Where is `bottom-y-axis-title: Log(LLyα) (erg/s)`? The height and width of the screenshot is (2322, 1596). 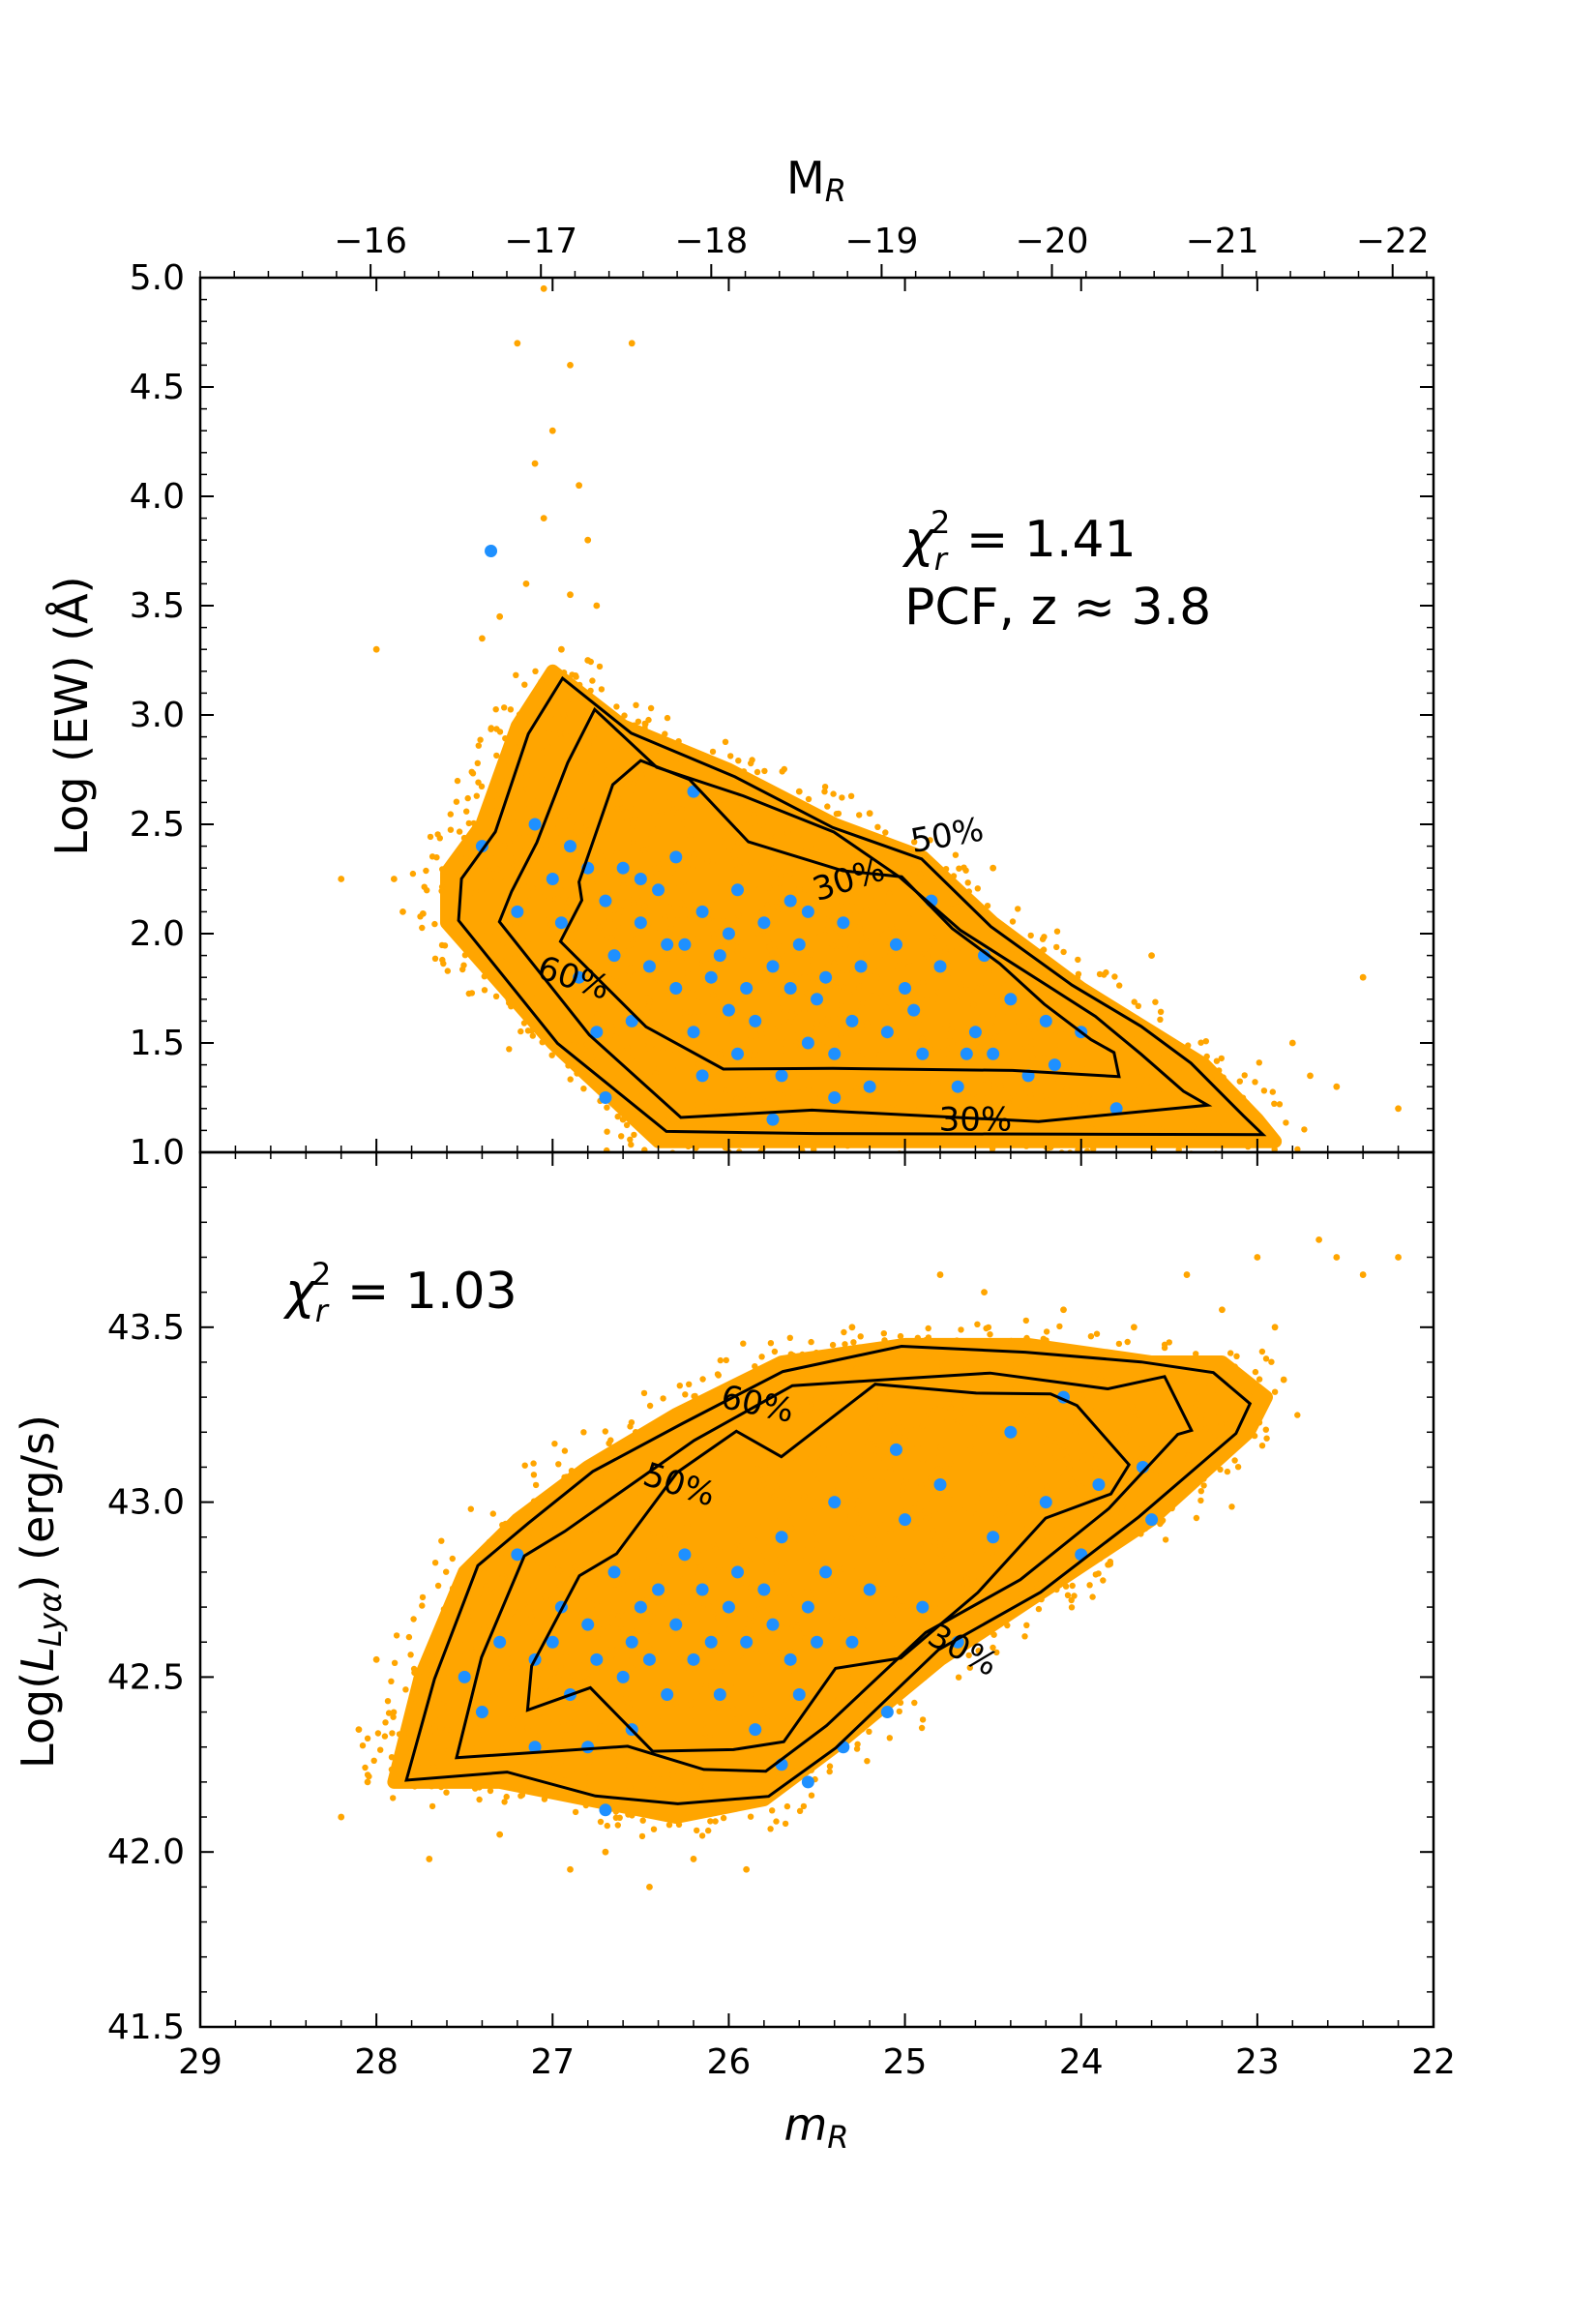 bottom-y-axis-title: Log(LLyα) (erg/s) is located at coordinates (40, 1591).